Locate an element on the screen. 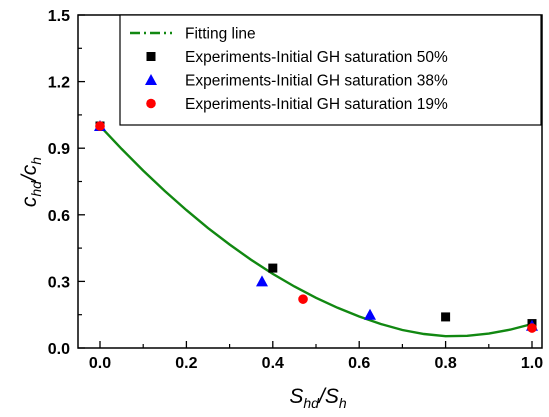 The height and width of the screenshot is (417, 549). y-tick-labels: 0.0 0.3 0.6 0.9 1.2 1.5 is located at coordinates (59, 183).